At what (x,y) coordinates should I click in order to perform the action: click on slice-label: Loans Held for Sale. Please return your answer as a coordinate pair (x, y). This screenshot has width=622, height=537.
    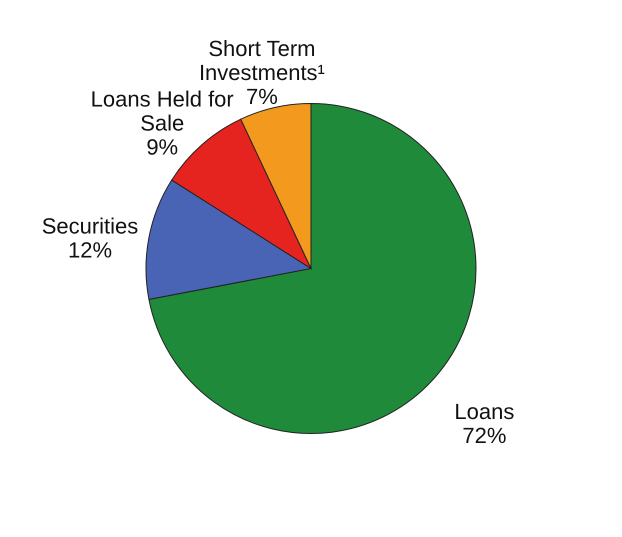
    Looking at the image, I should click on (162, 111).